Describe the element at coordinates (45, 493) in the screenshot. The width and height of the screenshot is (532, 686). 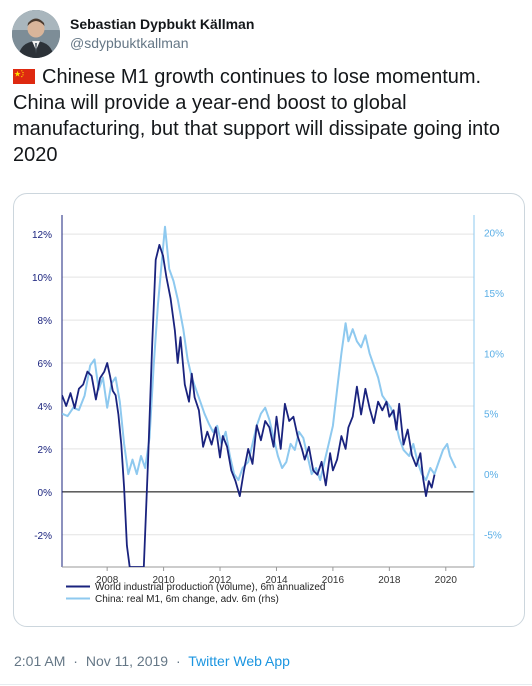
I see `y-left-tick-label: 0%` at that location.